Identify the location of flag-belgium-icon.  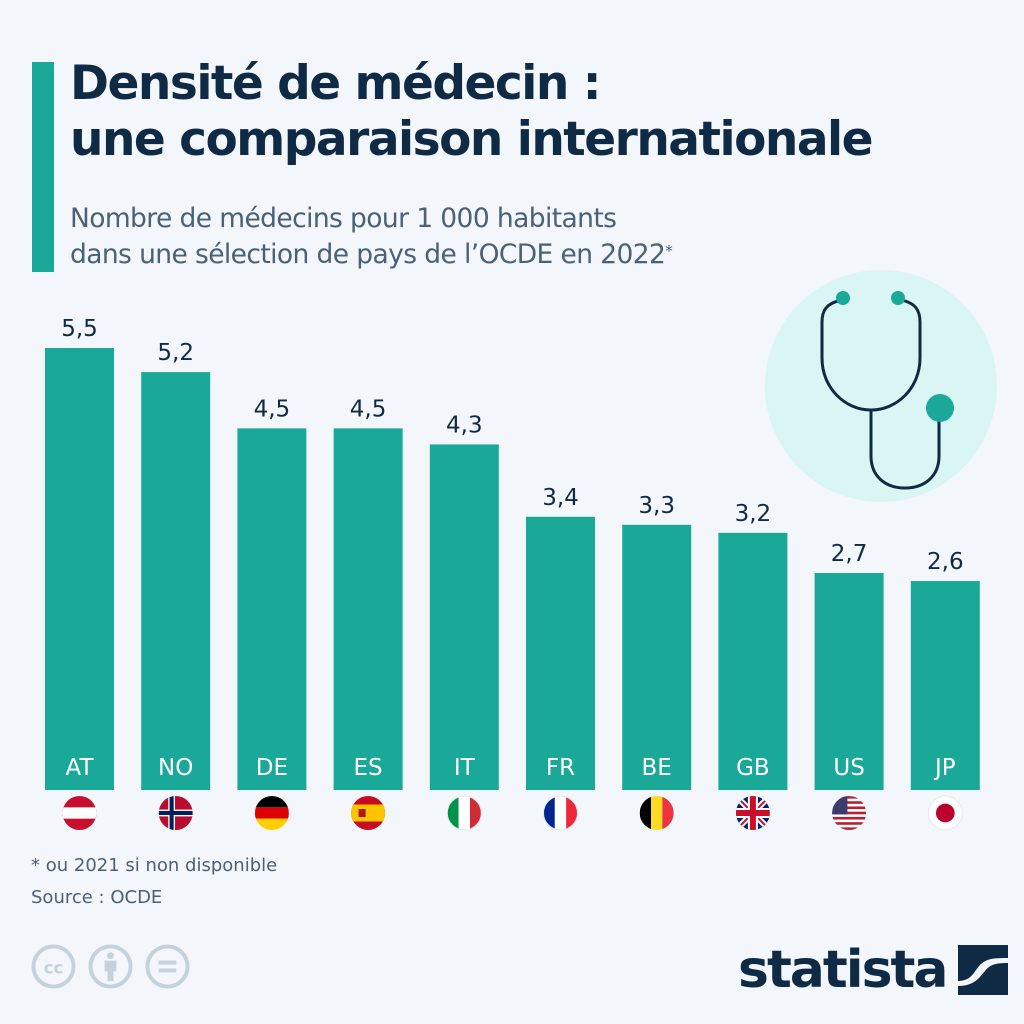
(656, 813).